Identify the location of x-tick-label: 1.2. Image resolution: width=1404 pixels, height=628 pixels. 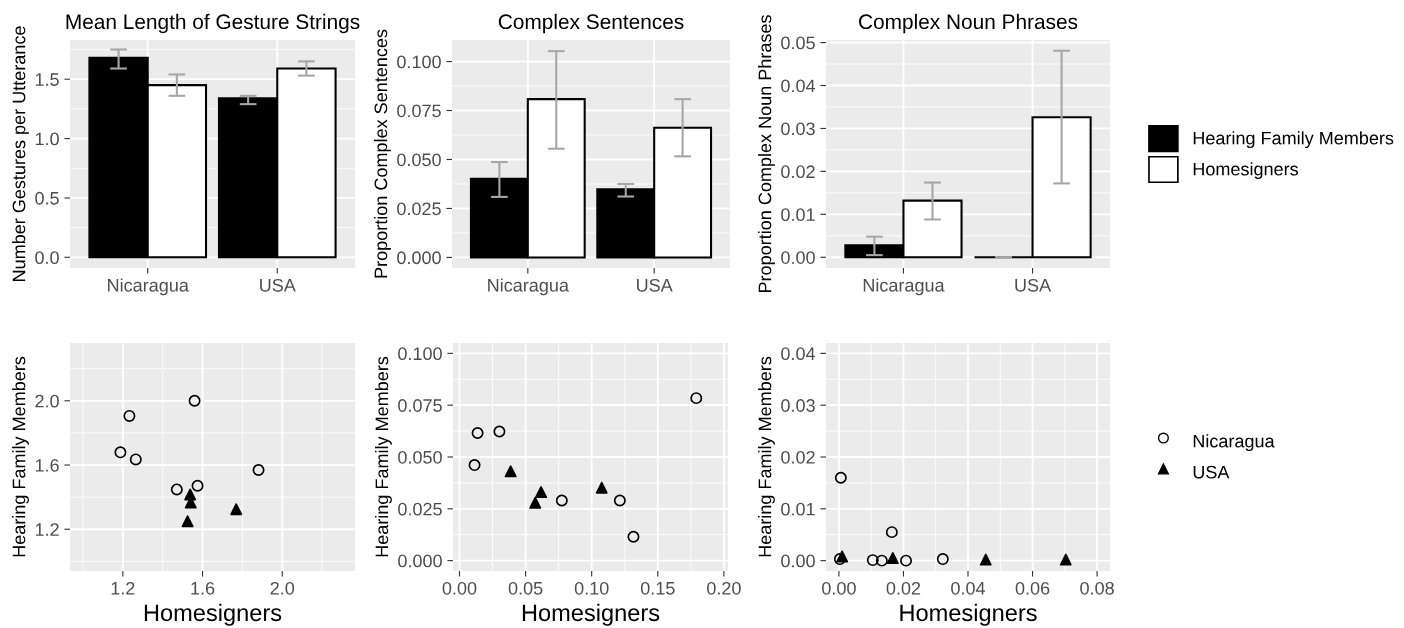
(123, 588).